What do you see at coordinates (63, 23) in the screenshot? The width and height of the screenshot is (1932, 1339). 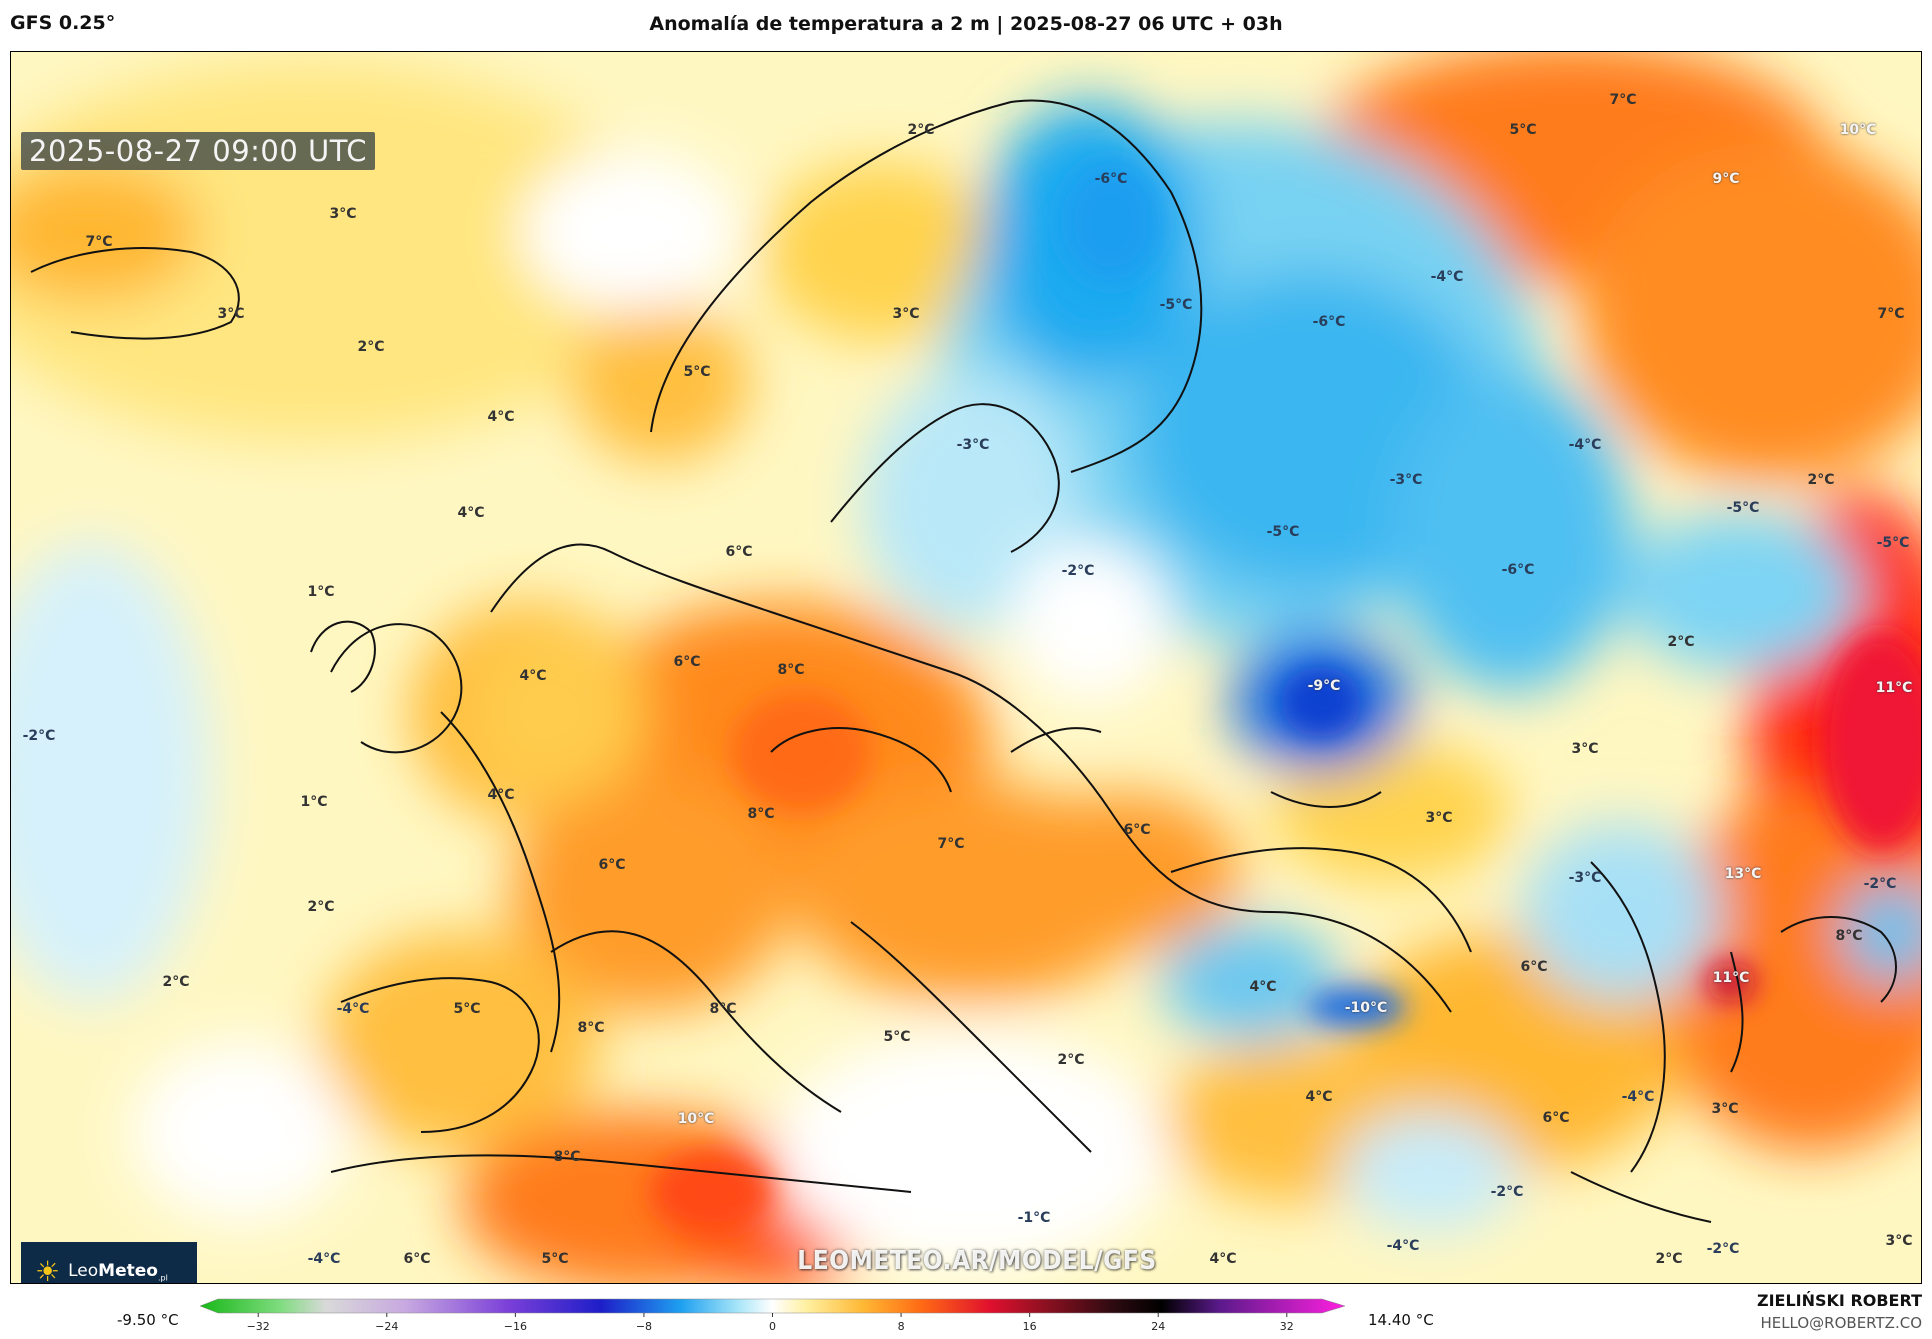 I see `model-label: GFS 0.25°` at bounding box center [63, 23].